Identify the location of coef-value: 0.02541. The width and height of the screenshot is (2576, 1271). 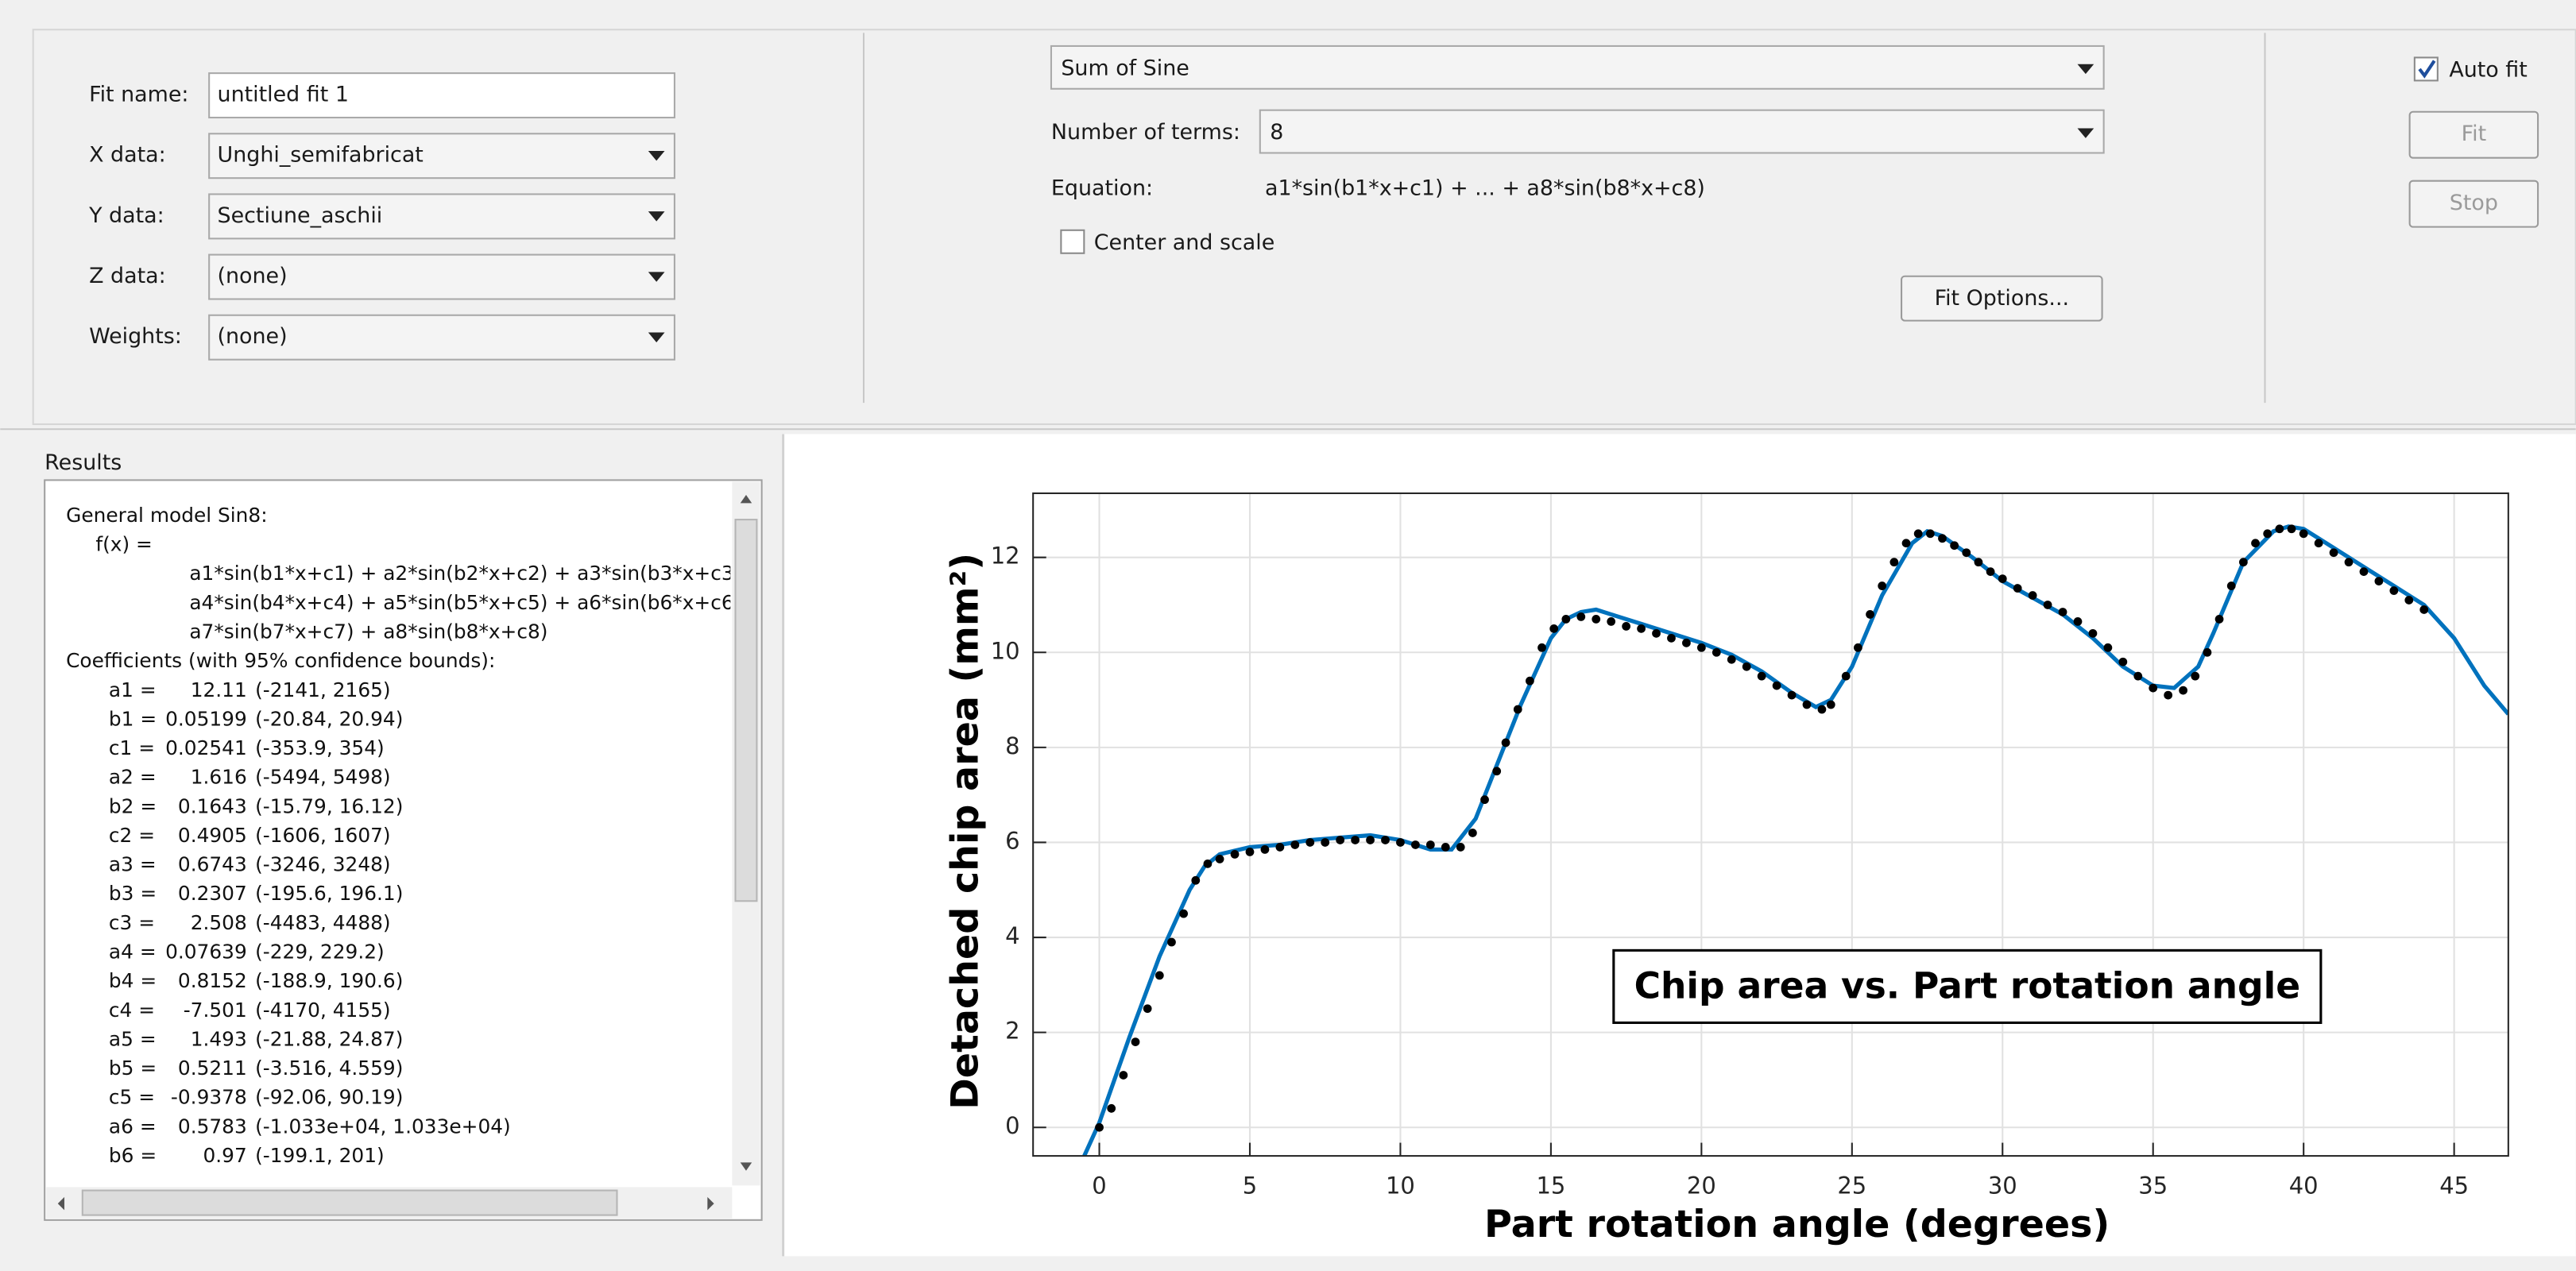
(206, 747).